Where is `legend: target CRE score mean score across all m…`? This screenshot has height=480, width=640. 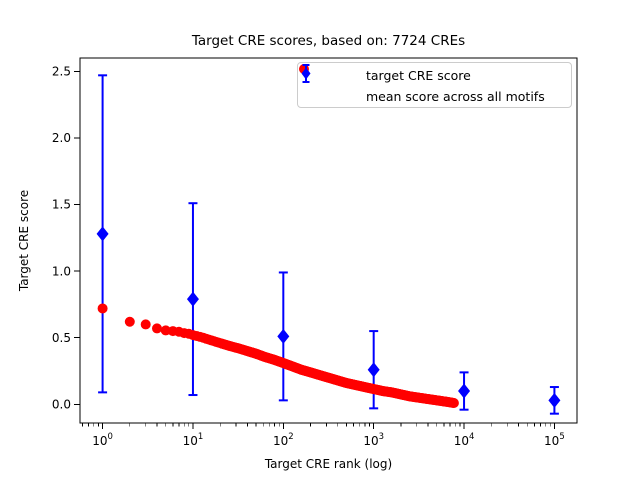
legend: target CRE score mean score across all m… is located at coordinates (434, 85).